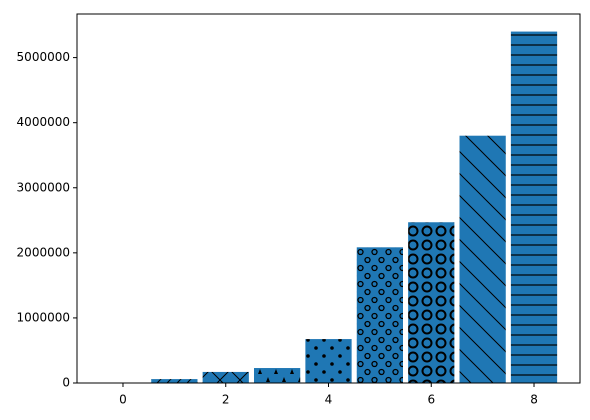  What do you see at coordinates (329, 400) in the screenshot?
I see `x-tick-label: 4` at bounding box center [329, 400].